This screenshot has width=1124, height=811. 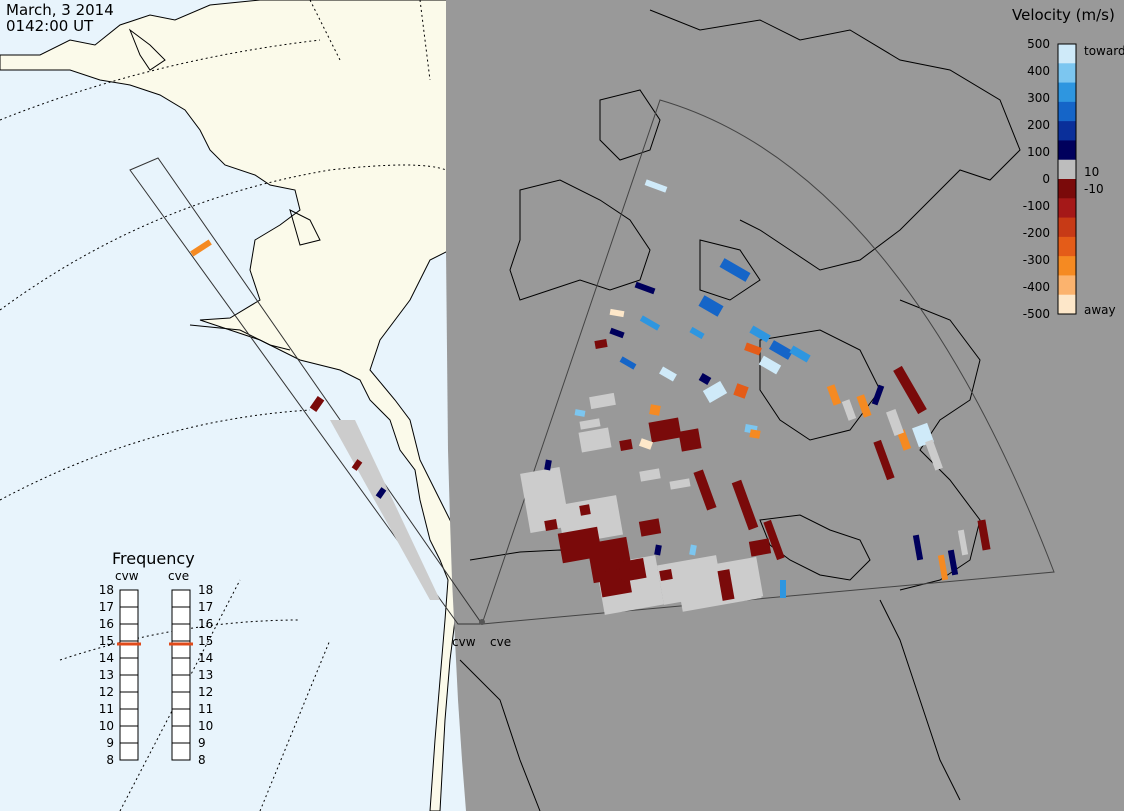 What do you see at coordinates (60, 10) in the screenshot?
I see `date-label: March, 3 2014` at bounding box center [60, 10].